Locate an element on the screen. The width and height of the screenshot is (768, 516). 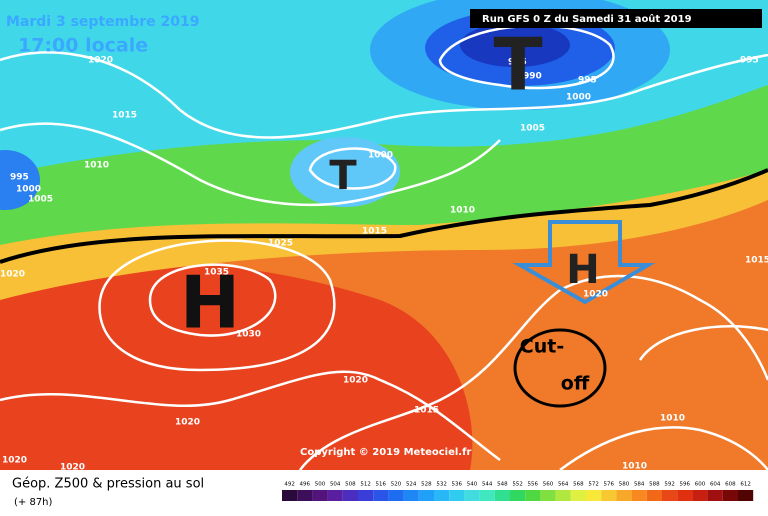
colorbar-label: 580 is located at coordinates (624, 485).